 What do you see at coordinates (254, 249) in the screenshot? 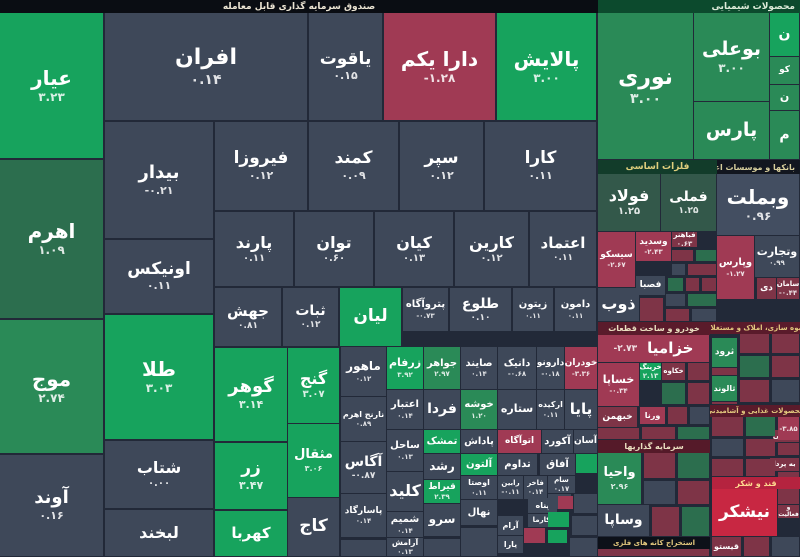
I see `treemap-tile: پارند ۰.۱۱` at bounding box center [254, 249].